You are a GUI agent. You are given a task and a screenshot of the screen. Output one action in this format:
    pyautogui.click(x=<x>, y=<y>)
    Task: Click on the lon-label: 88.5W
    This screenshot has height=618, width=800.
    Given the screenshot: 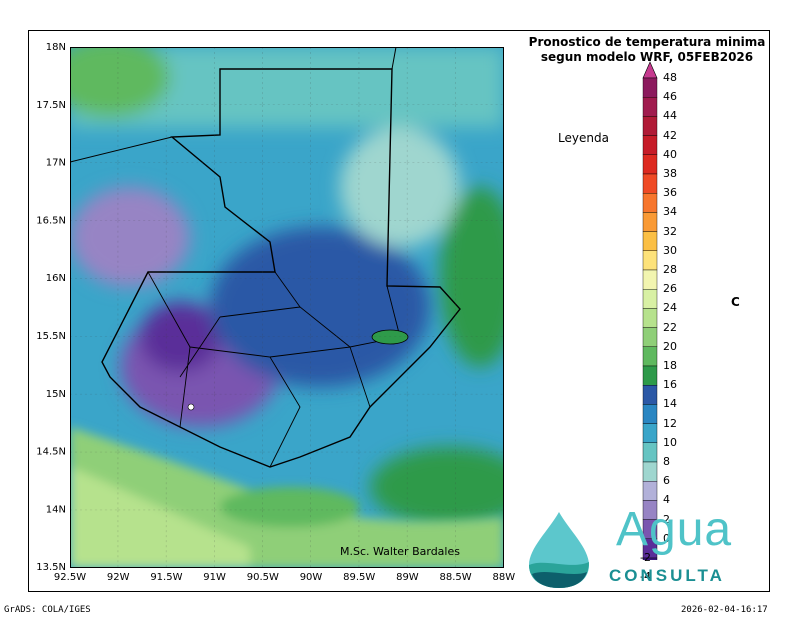 What is the action you would take?
    pyautogui.click(x=456, y=577)
    